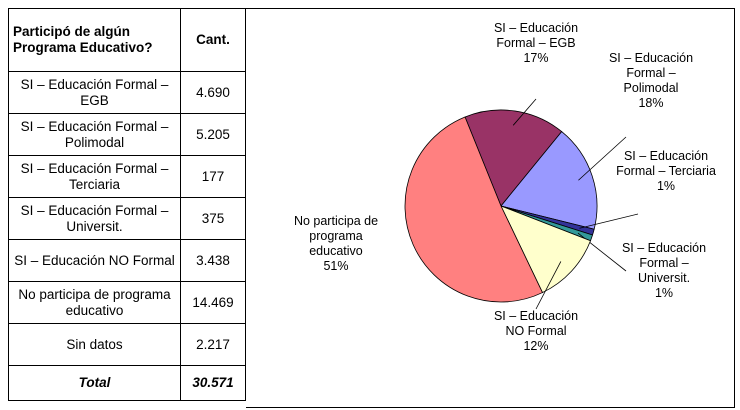 This screenshot has width=740, height=410. I want to click on table-row: SI – Educación NO Formal 3.438, so click(127, 260).